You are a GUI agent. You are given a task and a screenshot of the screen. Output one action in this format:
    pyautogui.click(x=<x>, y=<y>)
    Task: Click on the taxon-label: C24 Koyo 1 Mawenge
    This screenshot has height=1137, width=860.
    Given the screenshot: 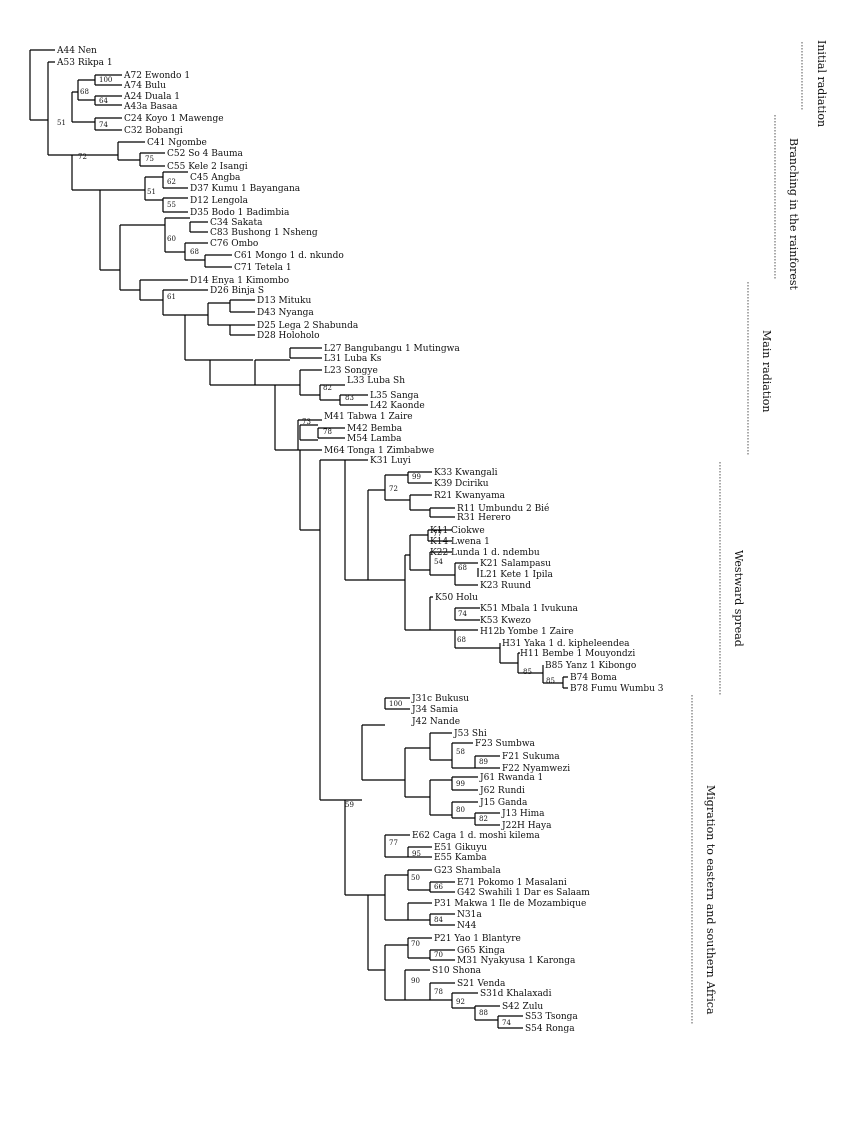 What is the action you would take?
    pyautogui.click(x=174, y=119)
    